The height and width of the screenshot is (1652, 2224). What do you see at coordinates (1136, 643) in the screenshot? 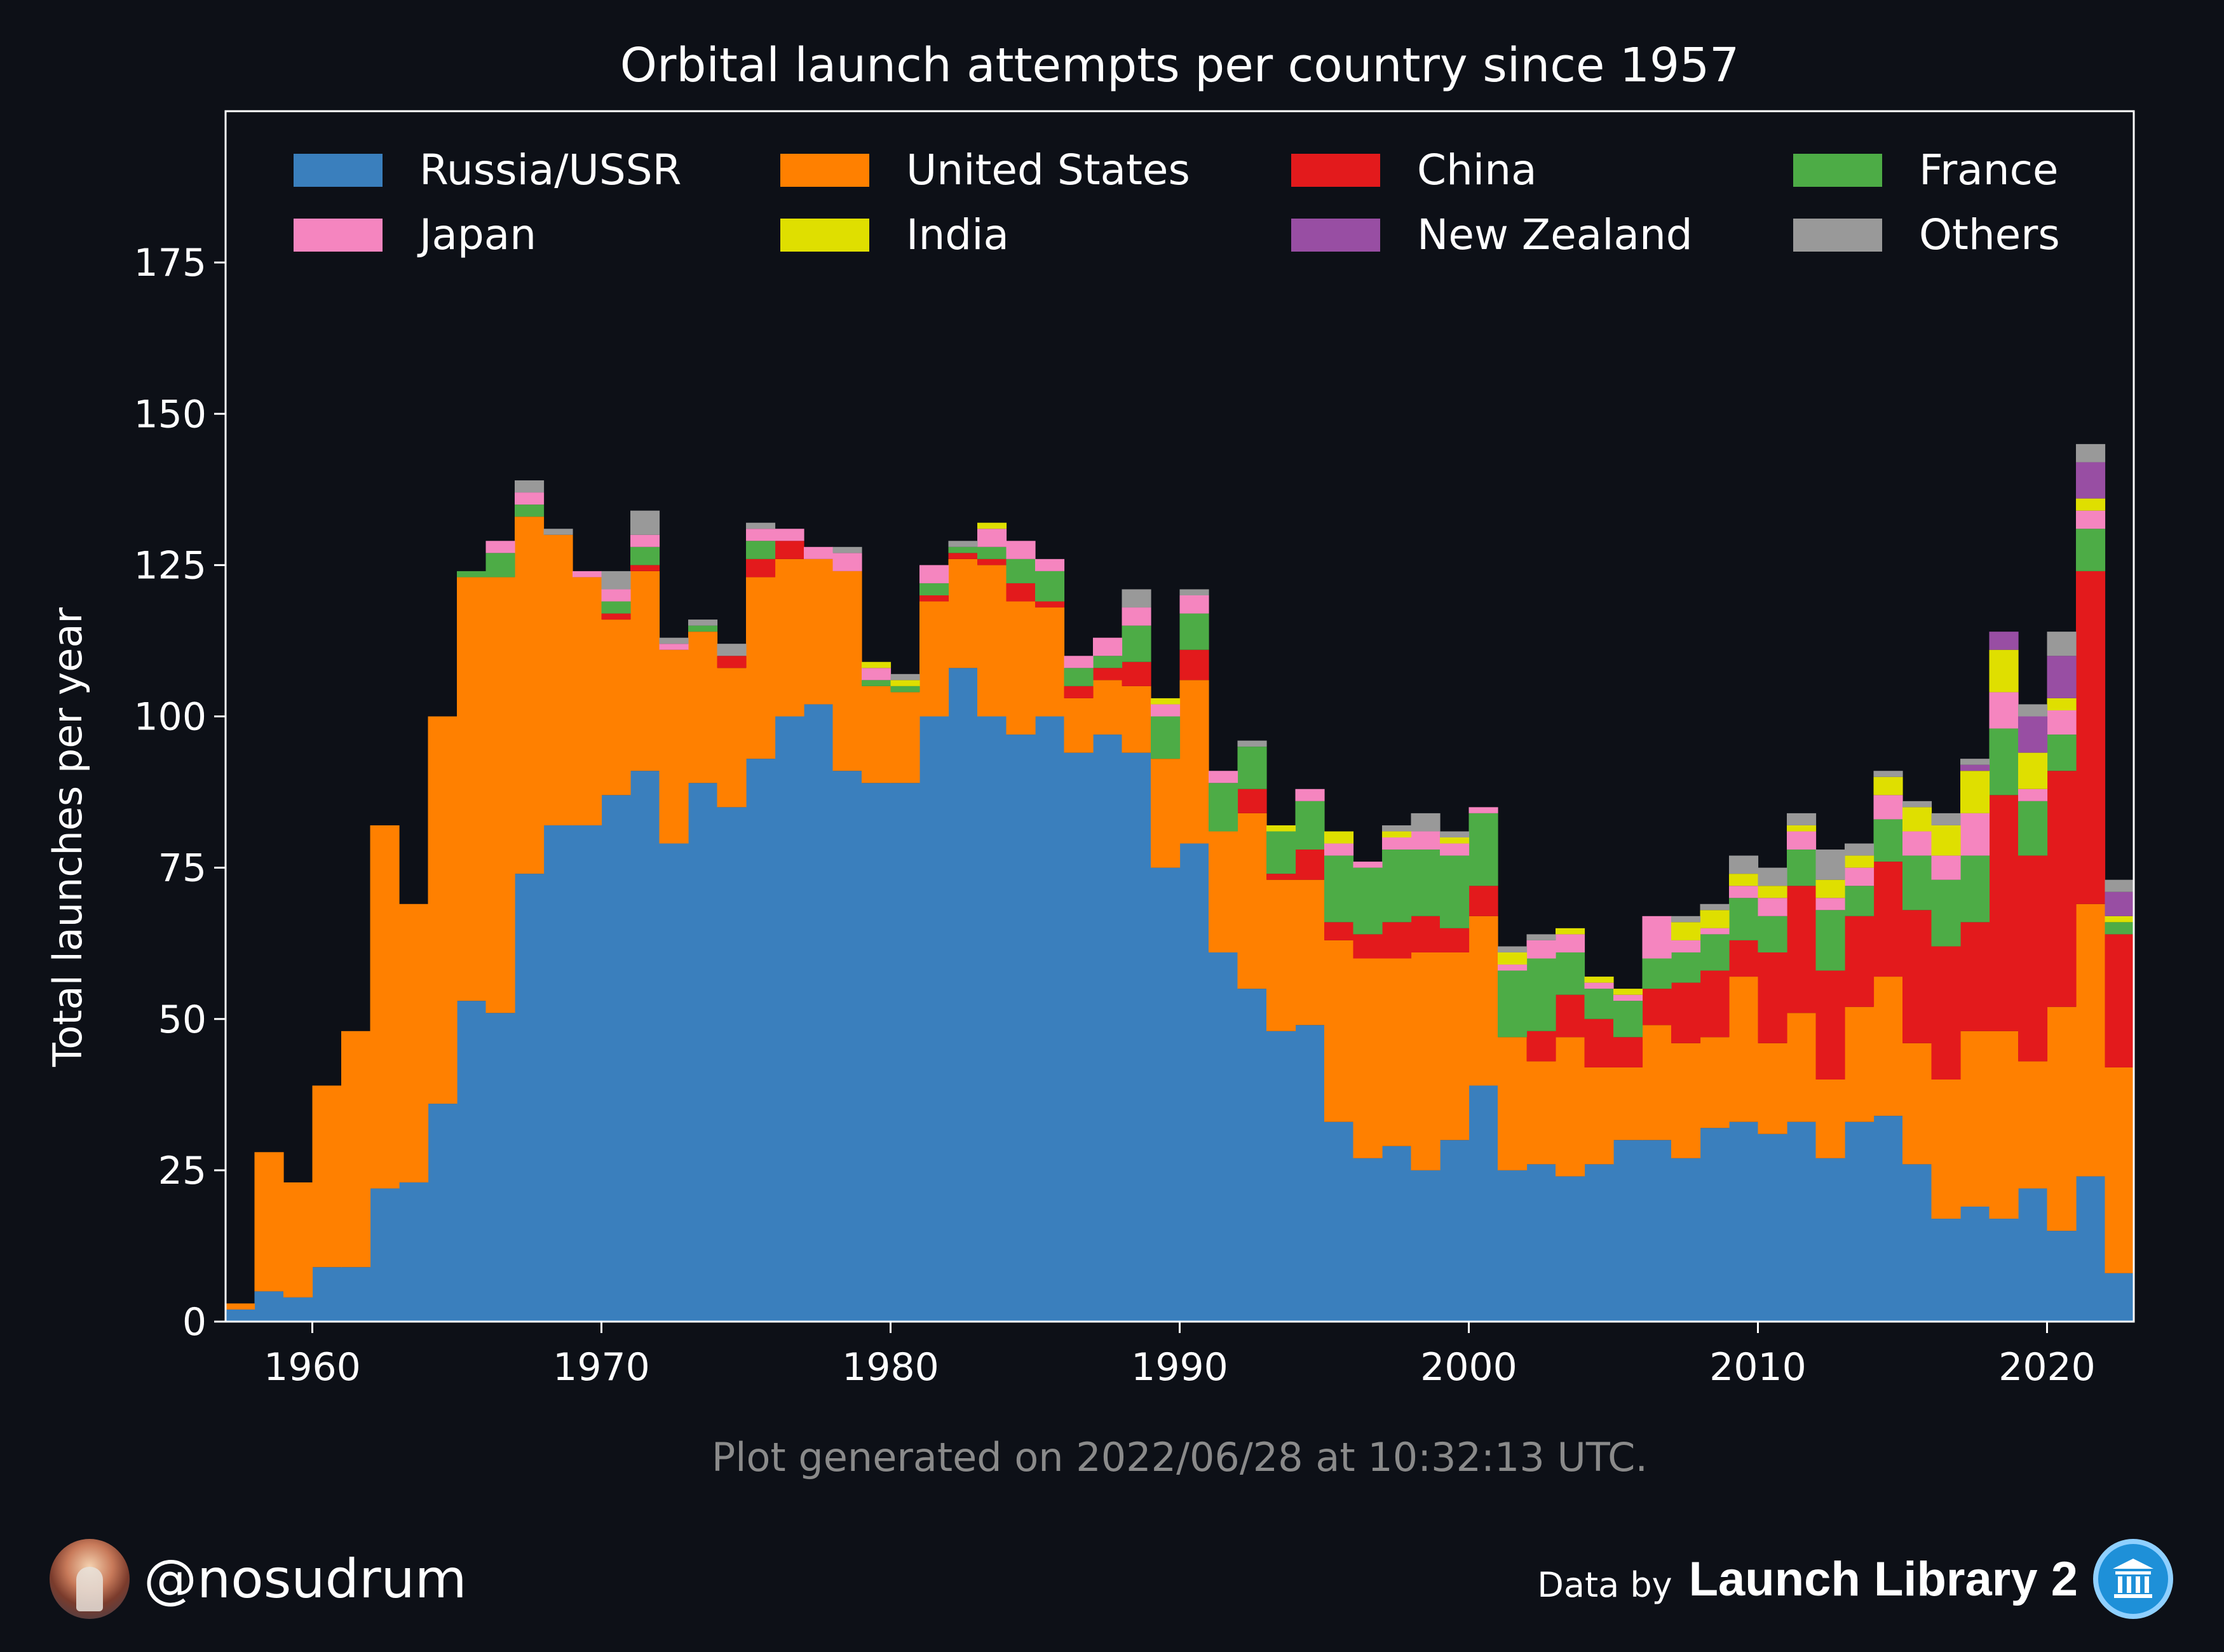
I see `bar-france-1988` at bounding box center [1136, 643].